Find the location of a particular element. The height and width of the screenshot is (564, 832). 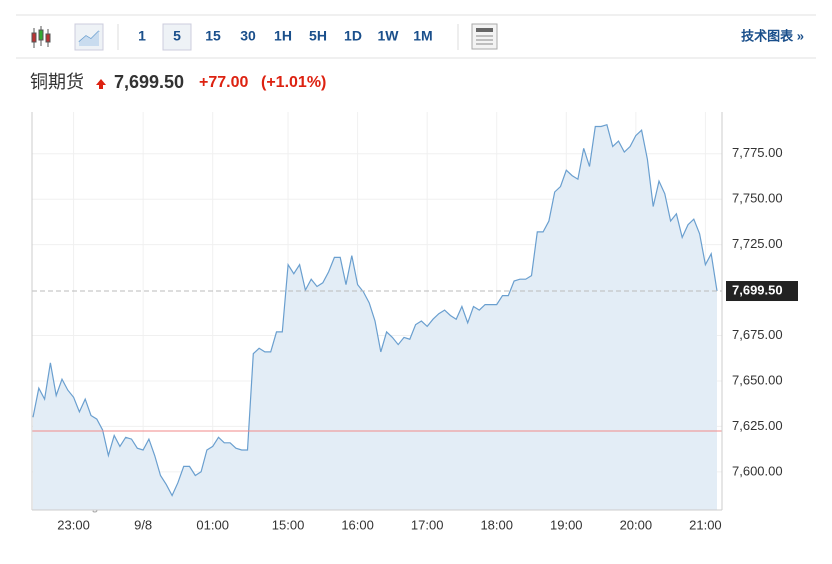

last-price: 7,699.50 is located at coordinates (149, 82).